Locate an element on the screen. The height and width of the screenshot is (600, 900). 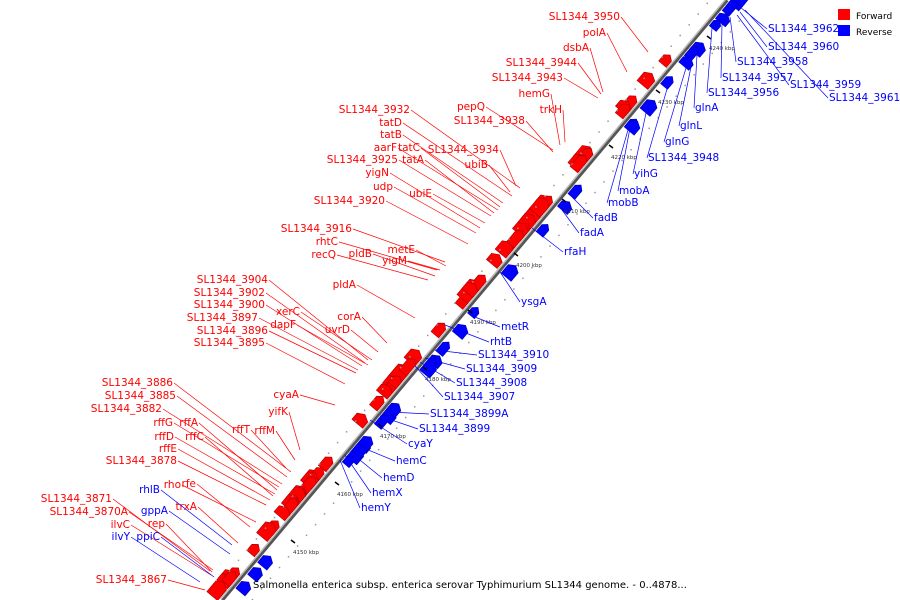
forward-gene-label: cyaA is located at coordinates (286, 395).